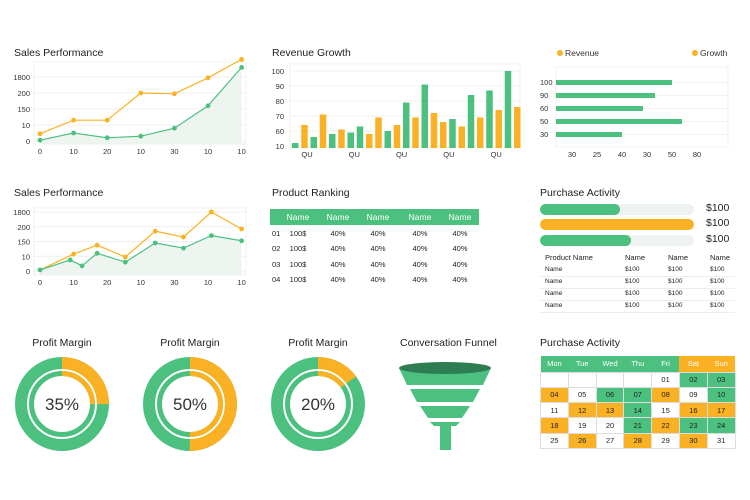  Describe the element at coordinates (721, 379) in the screenshot. I see `calendar-day: 03` at that location.